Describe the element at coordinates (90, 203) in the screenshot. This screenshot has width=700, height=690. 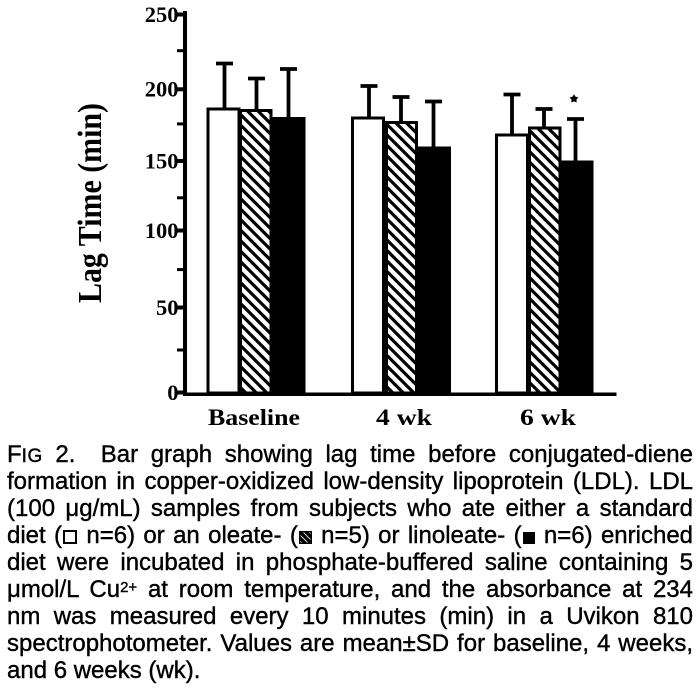
I see `svg-text: Lag Time (min)` at that location.